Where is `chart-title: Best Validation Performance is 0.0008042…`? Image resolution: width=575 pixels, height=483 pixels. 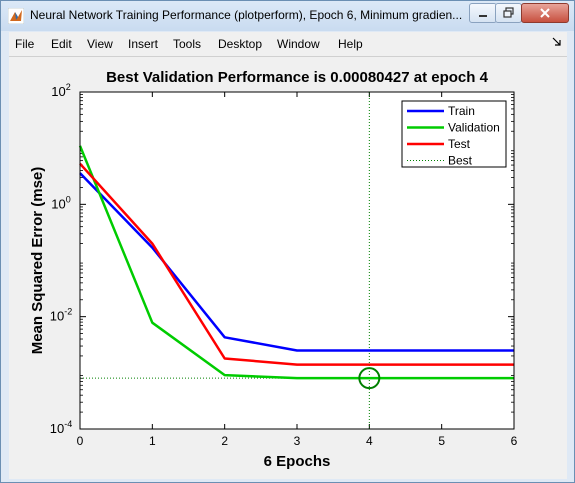 chart-title: Best Validation Performance is 0.0008042… is located at coordinates (297, 77).